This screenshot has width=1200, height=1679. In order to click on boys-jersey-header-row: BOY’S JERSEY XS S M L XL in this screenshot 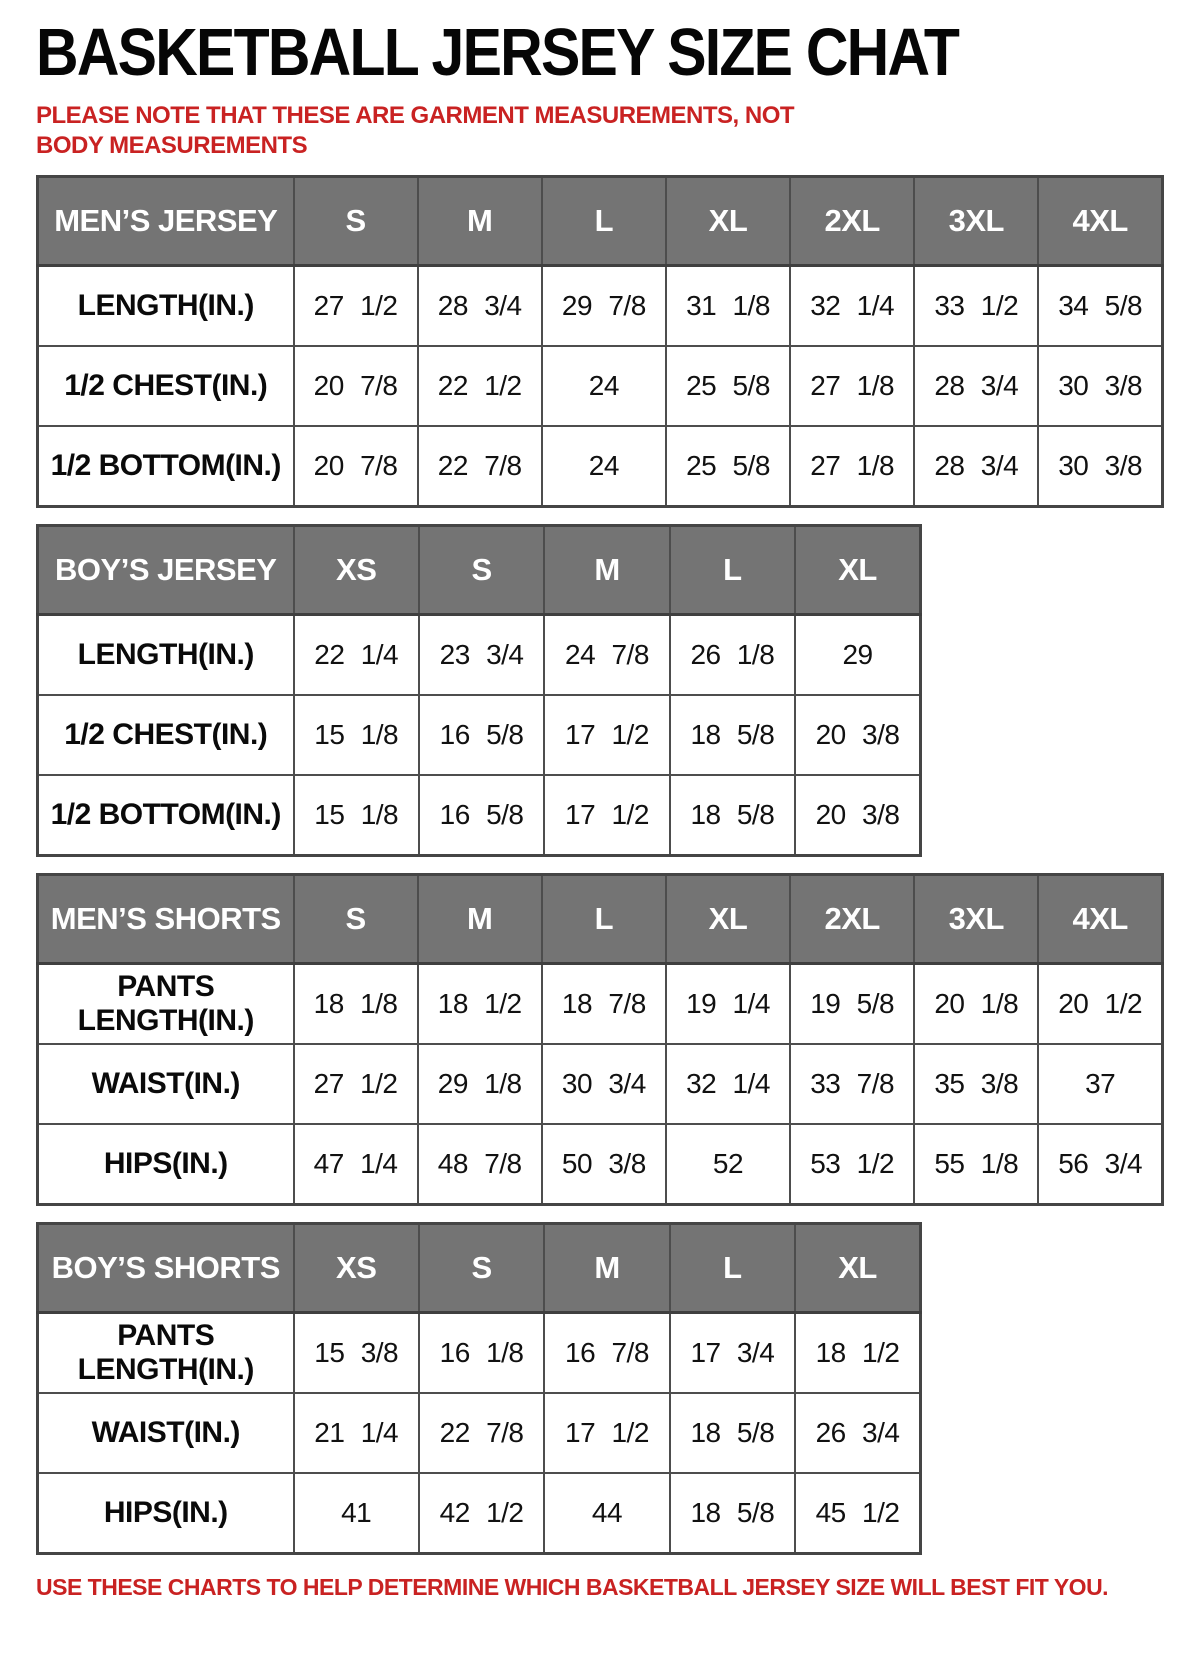, I will do `click(479, 570)`.